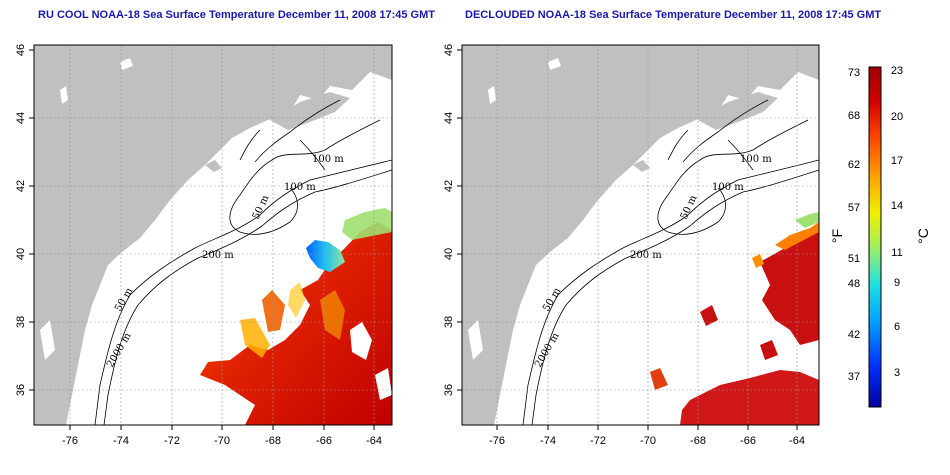 Image resolution: width=950 pixels, height=475 pixels. What do you see at coordinates (854, 335) in the screenshot?
I see `fahrenheit-tick-label: 42` at bounding box center [854, 335].